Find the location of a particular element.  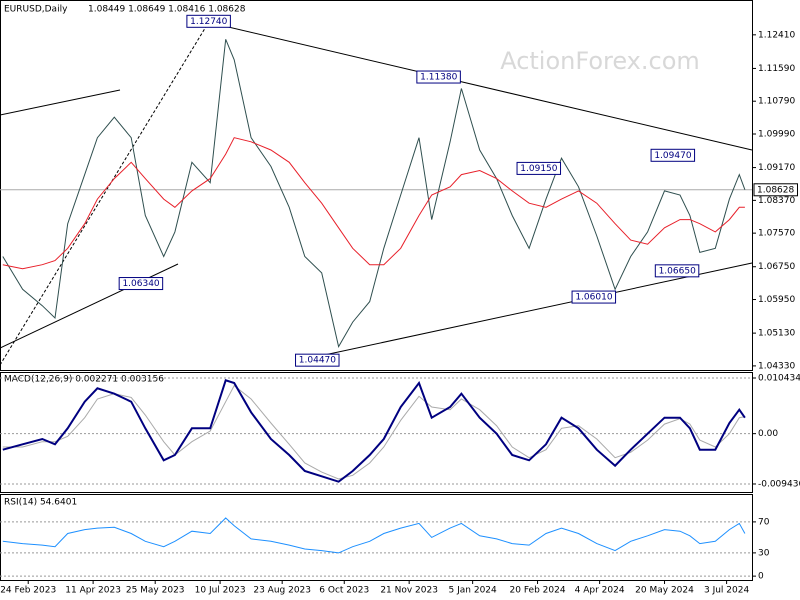

rsi-frame is located at coordinates (376, 537).